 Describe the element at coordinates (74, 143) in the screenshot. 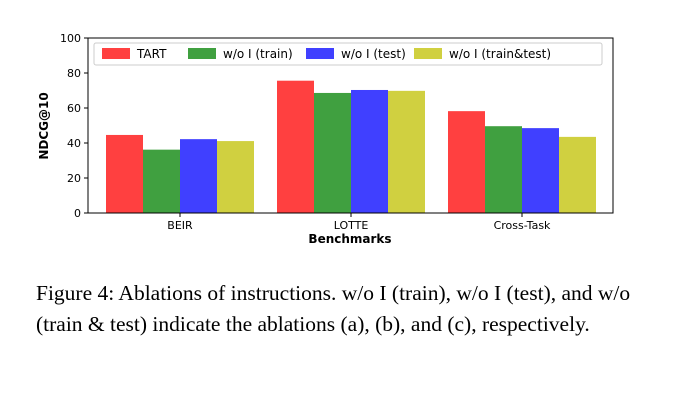

I see `y-tick-label: 40` at that location.